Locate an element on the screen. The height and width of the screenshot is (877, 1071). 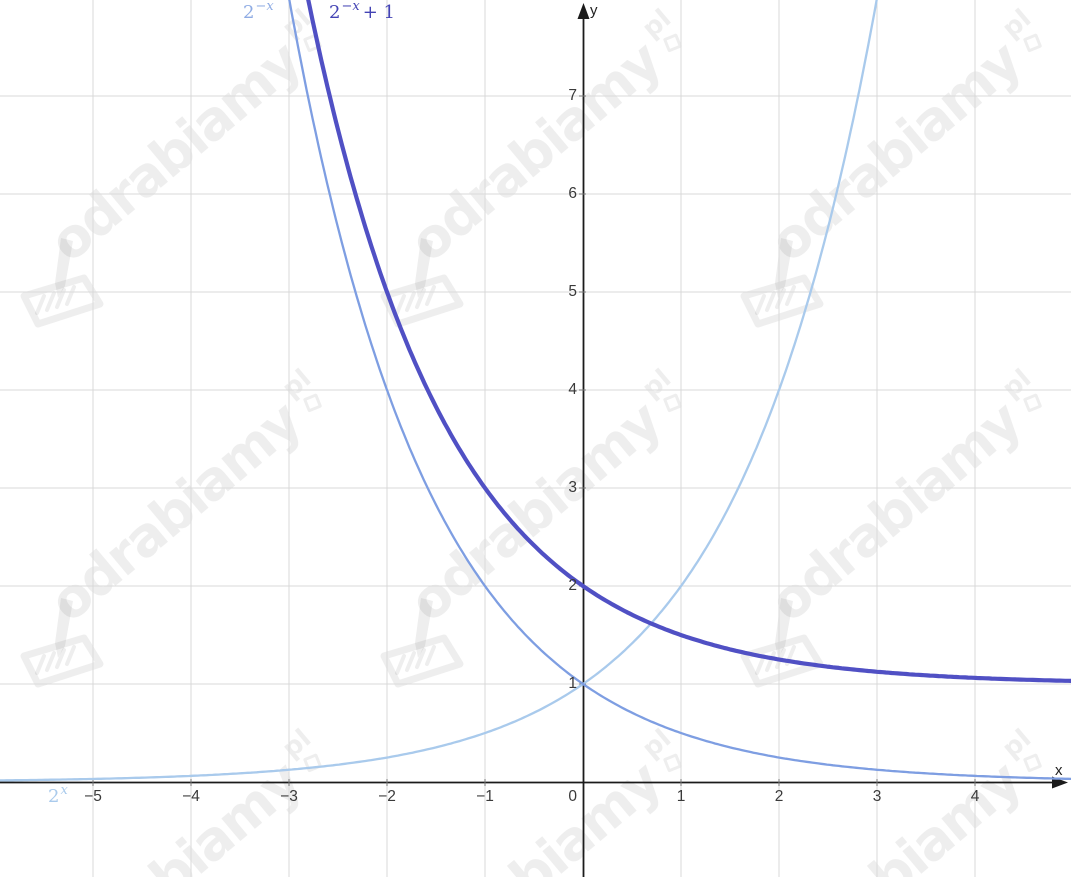
y-axis-arrow-icon is located at coordinates (583, 11).